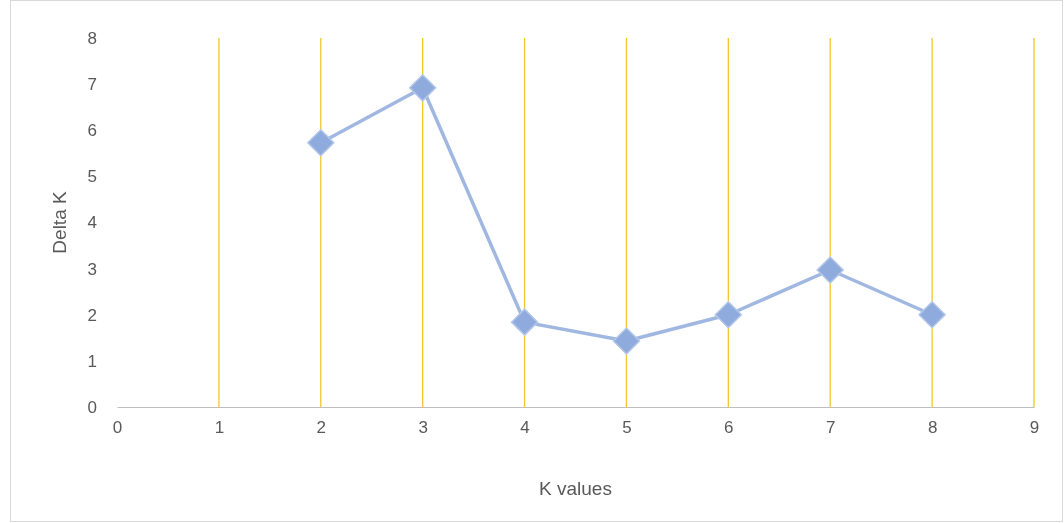 Image resolution: width=1064 pixels, height=523 pixels. What do you see at coordinates (92, 223) in the screenshot?
I see `y-tick-label: 4` at bounding box center [92, 223].